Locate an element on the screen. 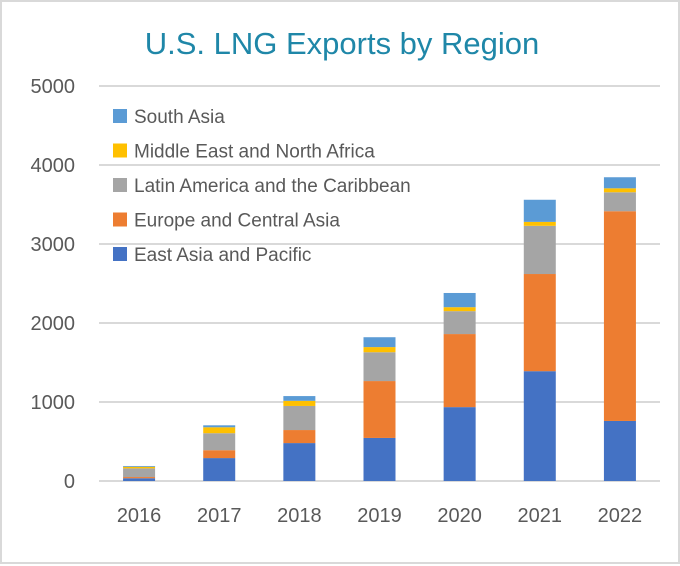 The width and height of the screenshot is (680, 566). bar-segment-europe-and-central-asia-2016 is located at coordinates (139, 478).